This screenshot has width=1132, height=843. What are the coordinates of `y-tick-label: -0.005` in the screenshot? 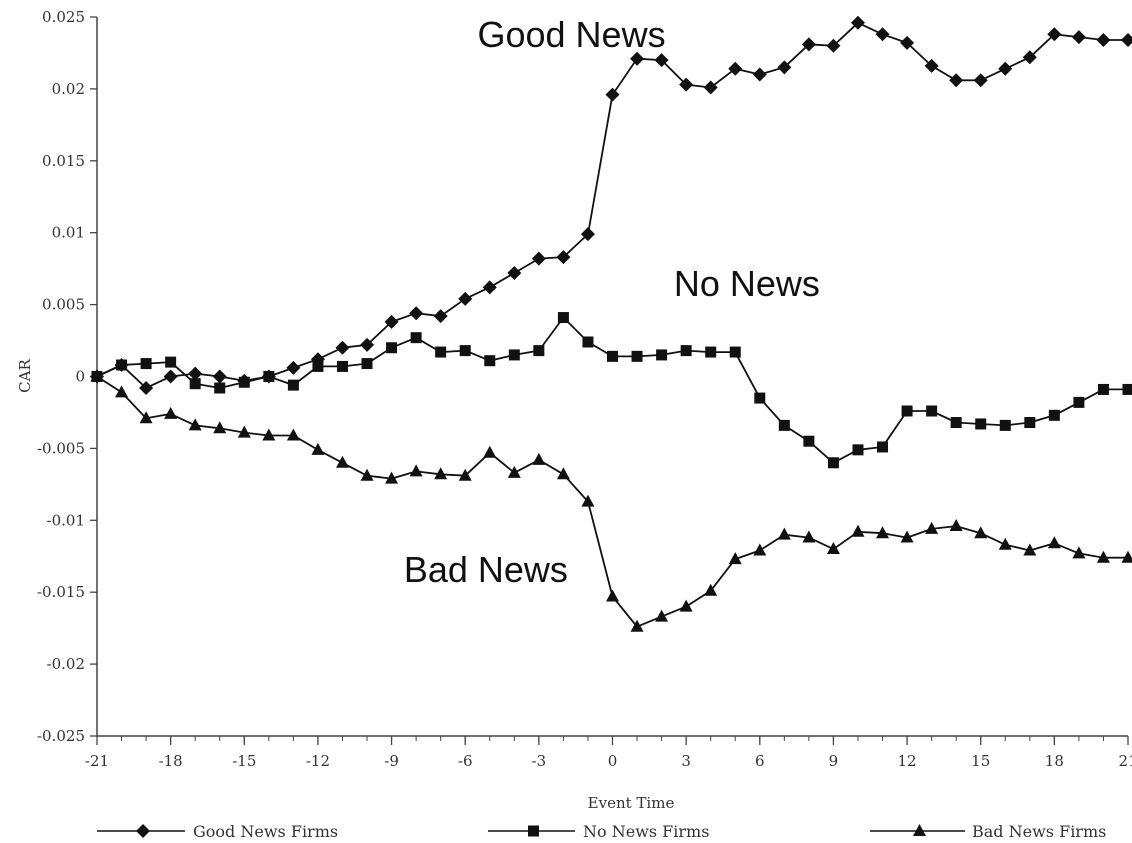 It's located at (61, 448).